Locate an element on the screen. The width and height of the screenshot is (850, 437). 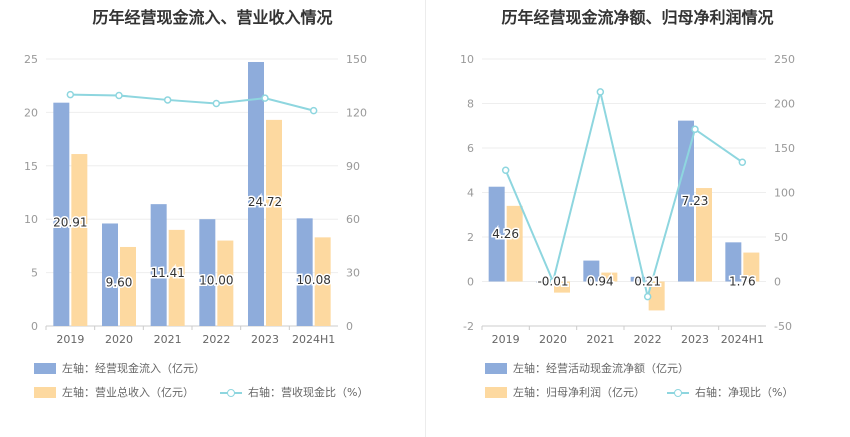
bar-data-label: 24.72 is located at coordinates (265, 202).